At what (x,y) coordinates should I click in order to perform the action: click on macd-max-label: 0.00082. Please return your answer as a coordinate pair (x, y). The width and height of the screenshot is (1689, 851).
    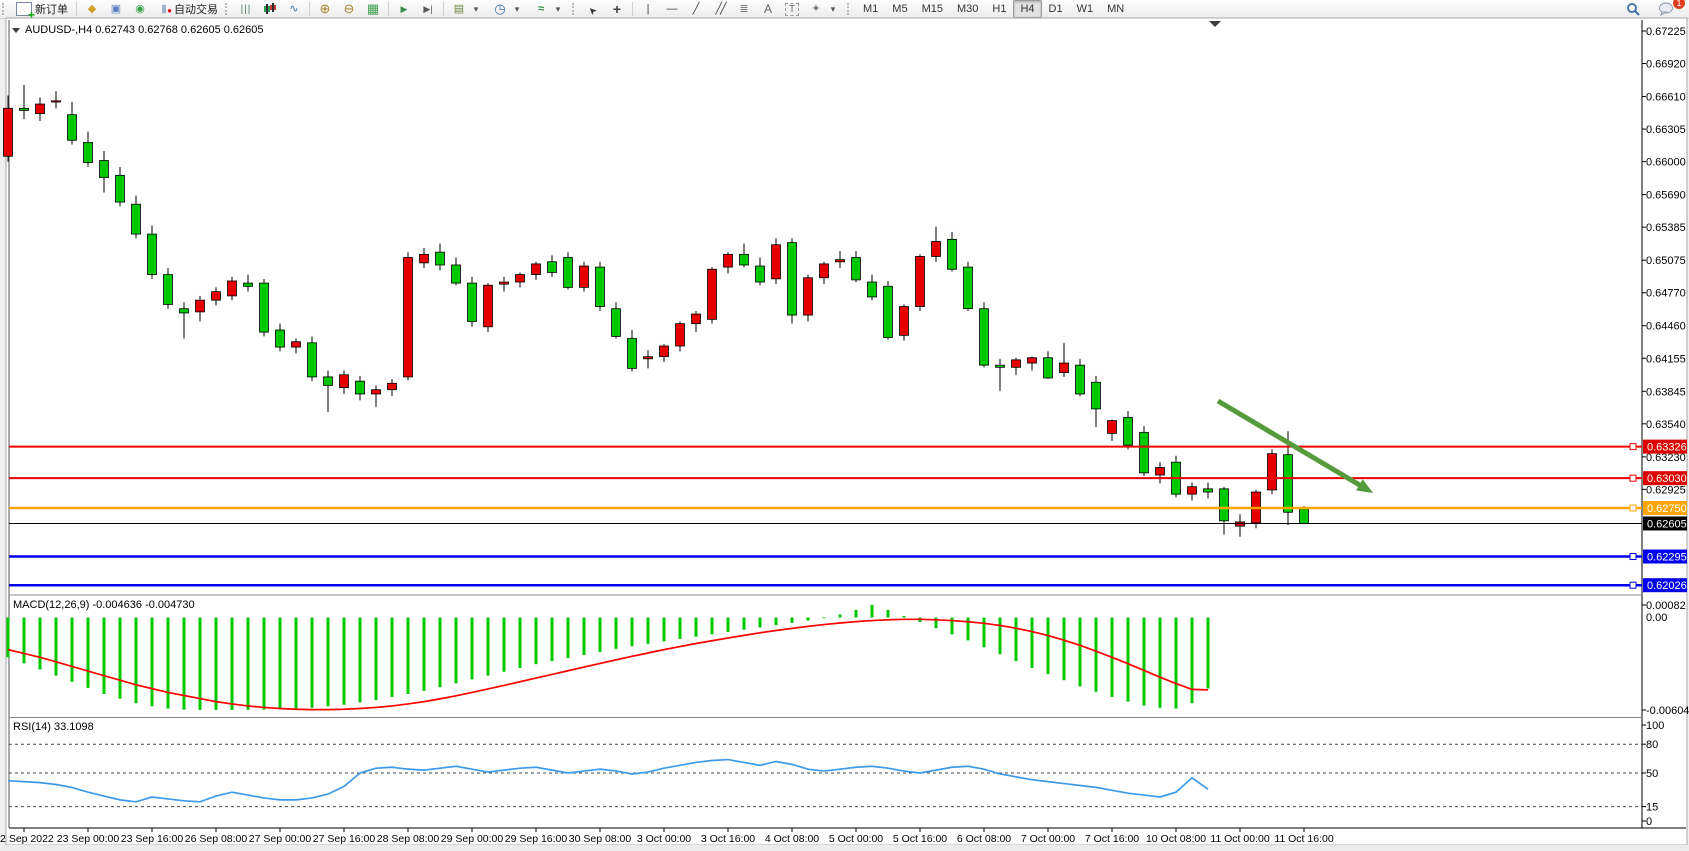
    Looking at the image, I should click on (1666, 606).